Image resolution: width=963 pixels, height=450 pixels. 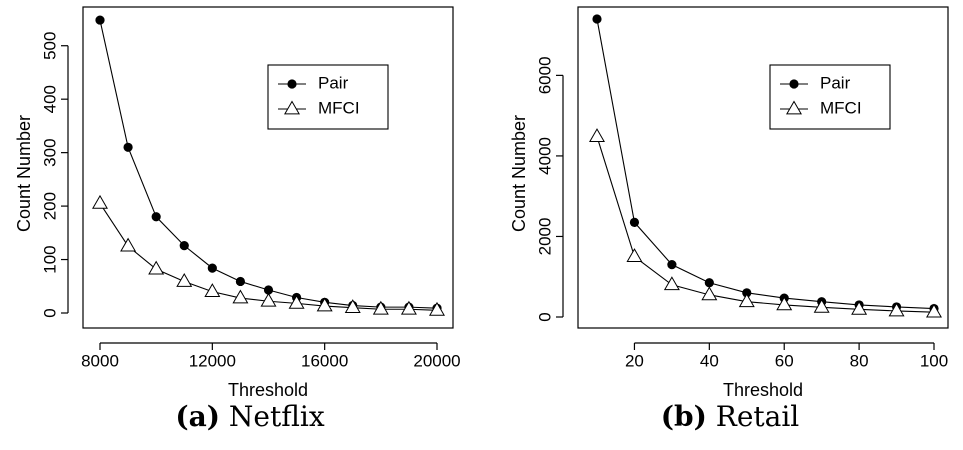 I want to click on y-tick-label: 400, so click(x=49, y=99).